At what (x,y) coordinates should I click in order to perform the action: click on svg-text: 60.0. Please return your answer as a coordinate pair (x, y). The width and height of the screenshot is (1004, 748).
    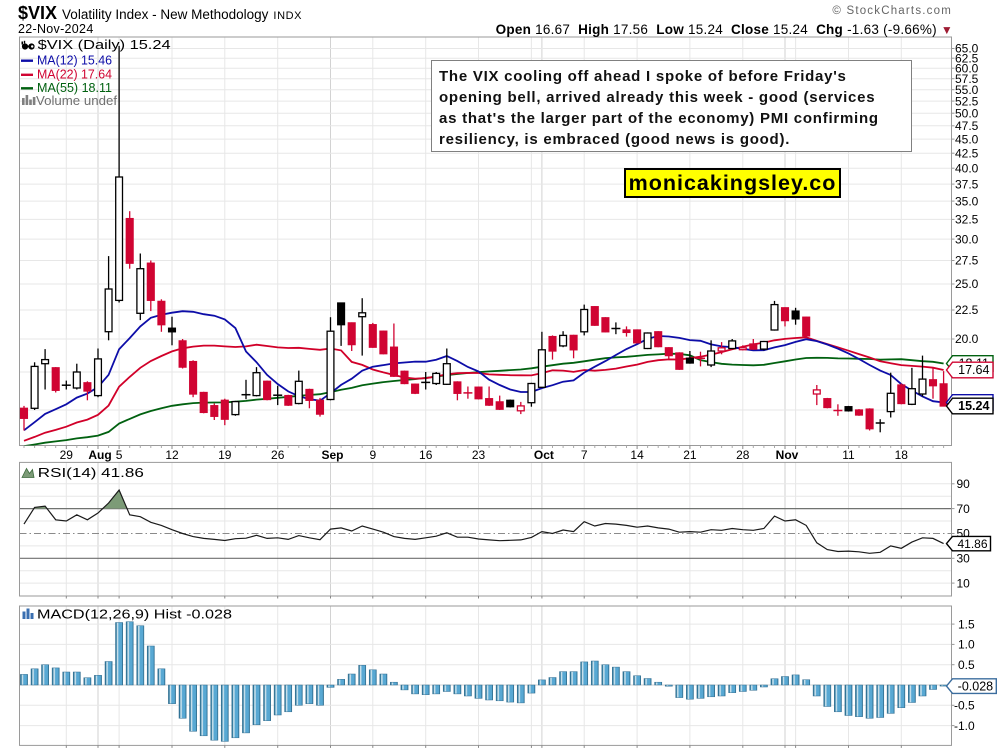
    Looking at the image, I should click on (967, 68).